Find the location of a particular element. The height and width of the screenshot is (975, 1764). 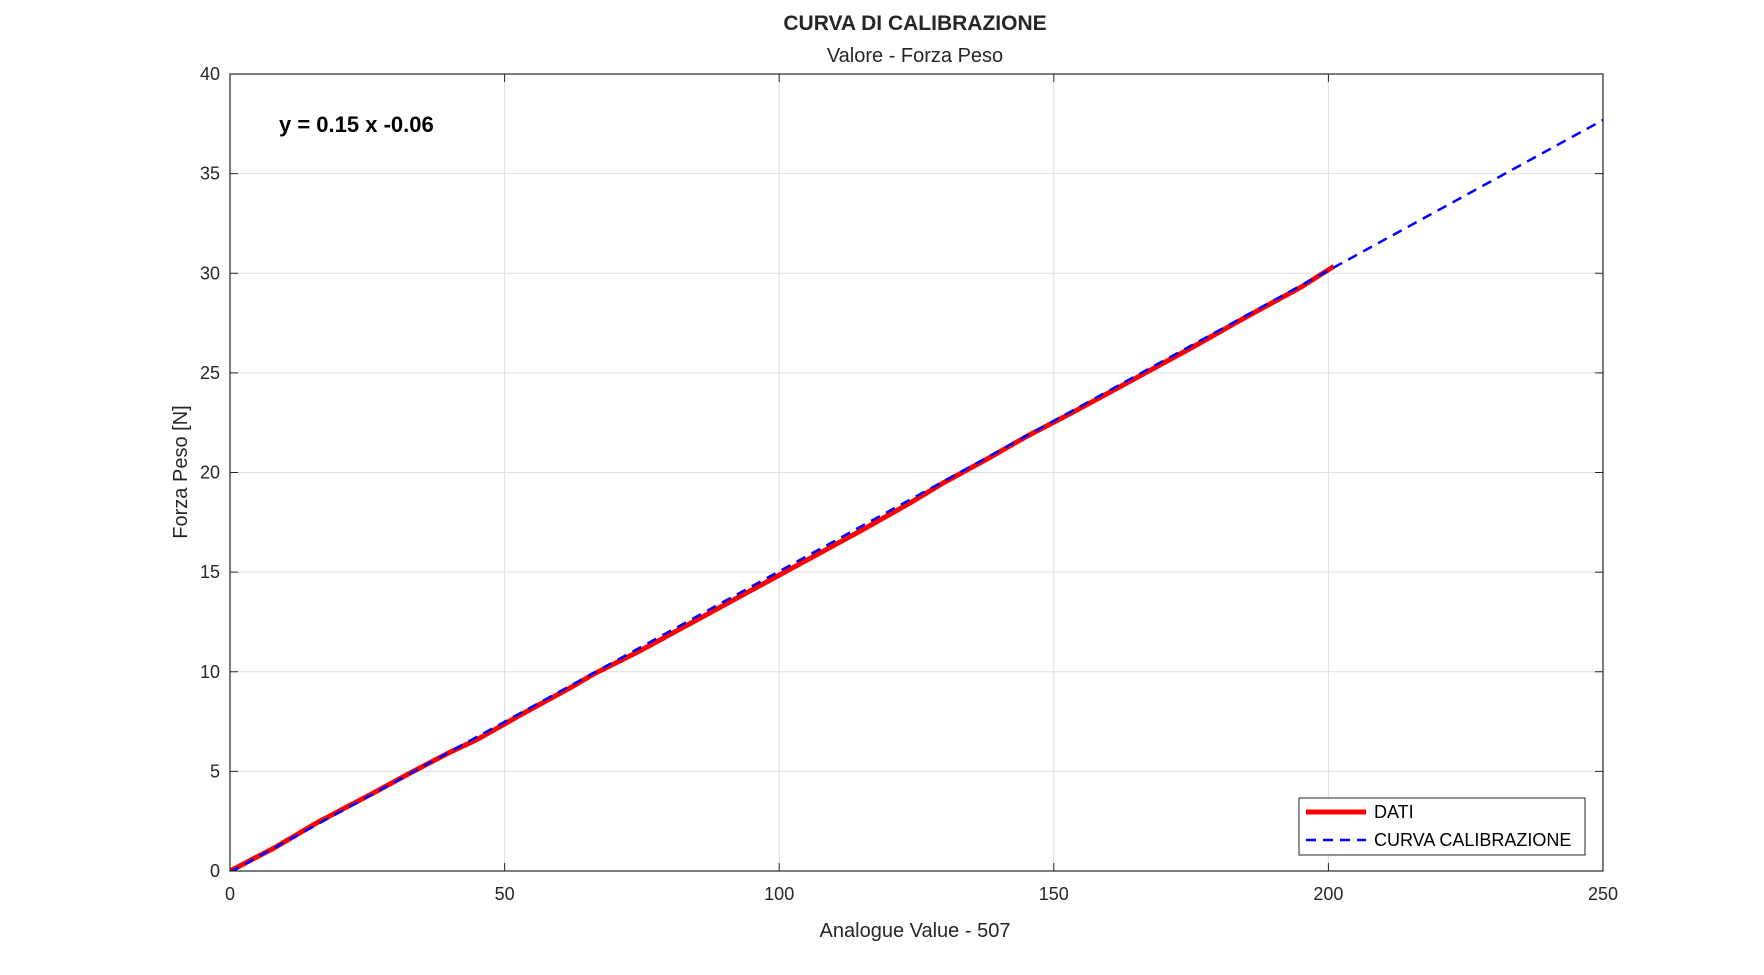

x-tick-label: 250 is located at coordinates (1603, 894).